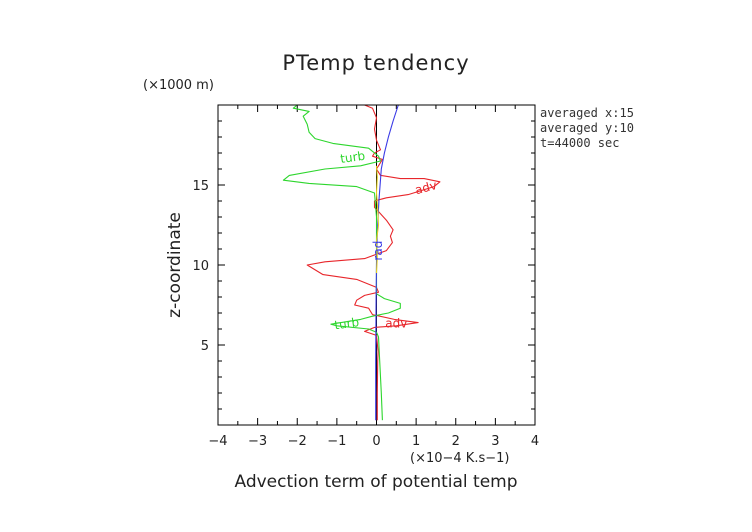 The height and width of the screenshot is (532, 752). What do you see at coordinates (376, 441) in the screenshot?
I see `x-tick-label: 0` at bounding box center [376, 441].